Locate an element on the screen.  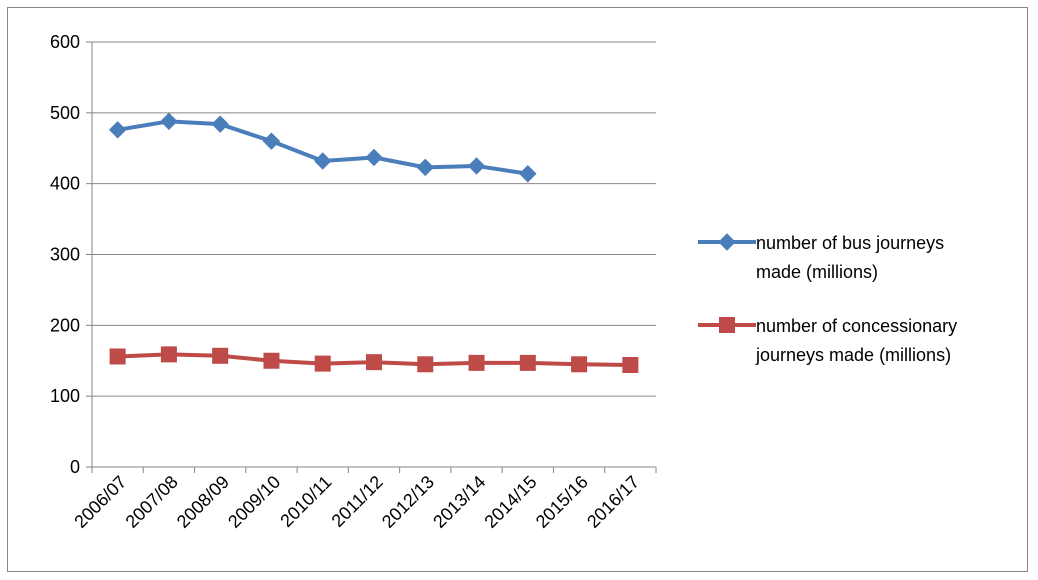
x-tick-label: 2007/08 is located at coordinates (152, 502).